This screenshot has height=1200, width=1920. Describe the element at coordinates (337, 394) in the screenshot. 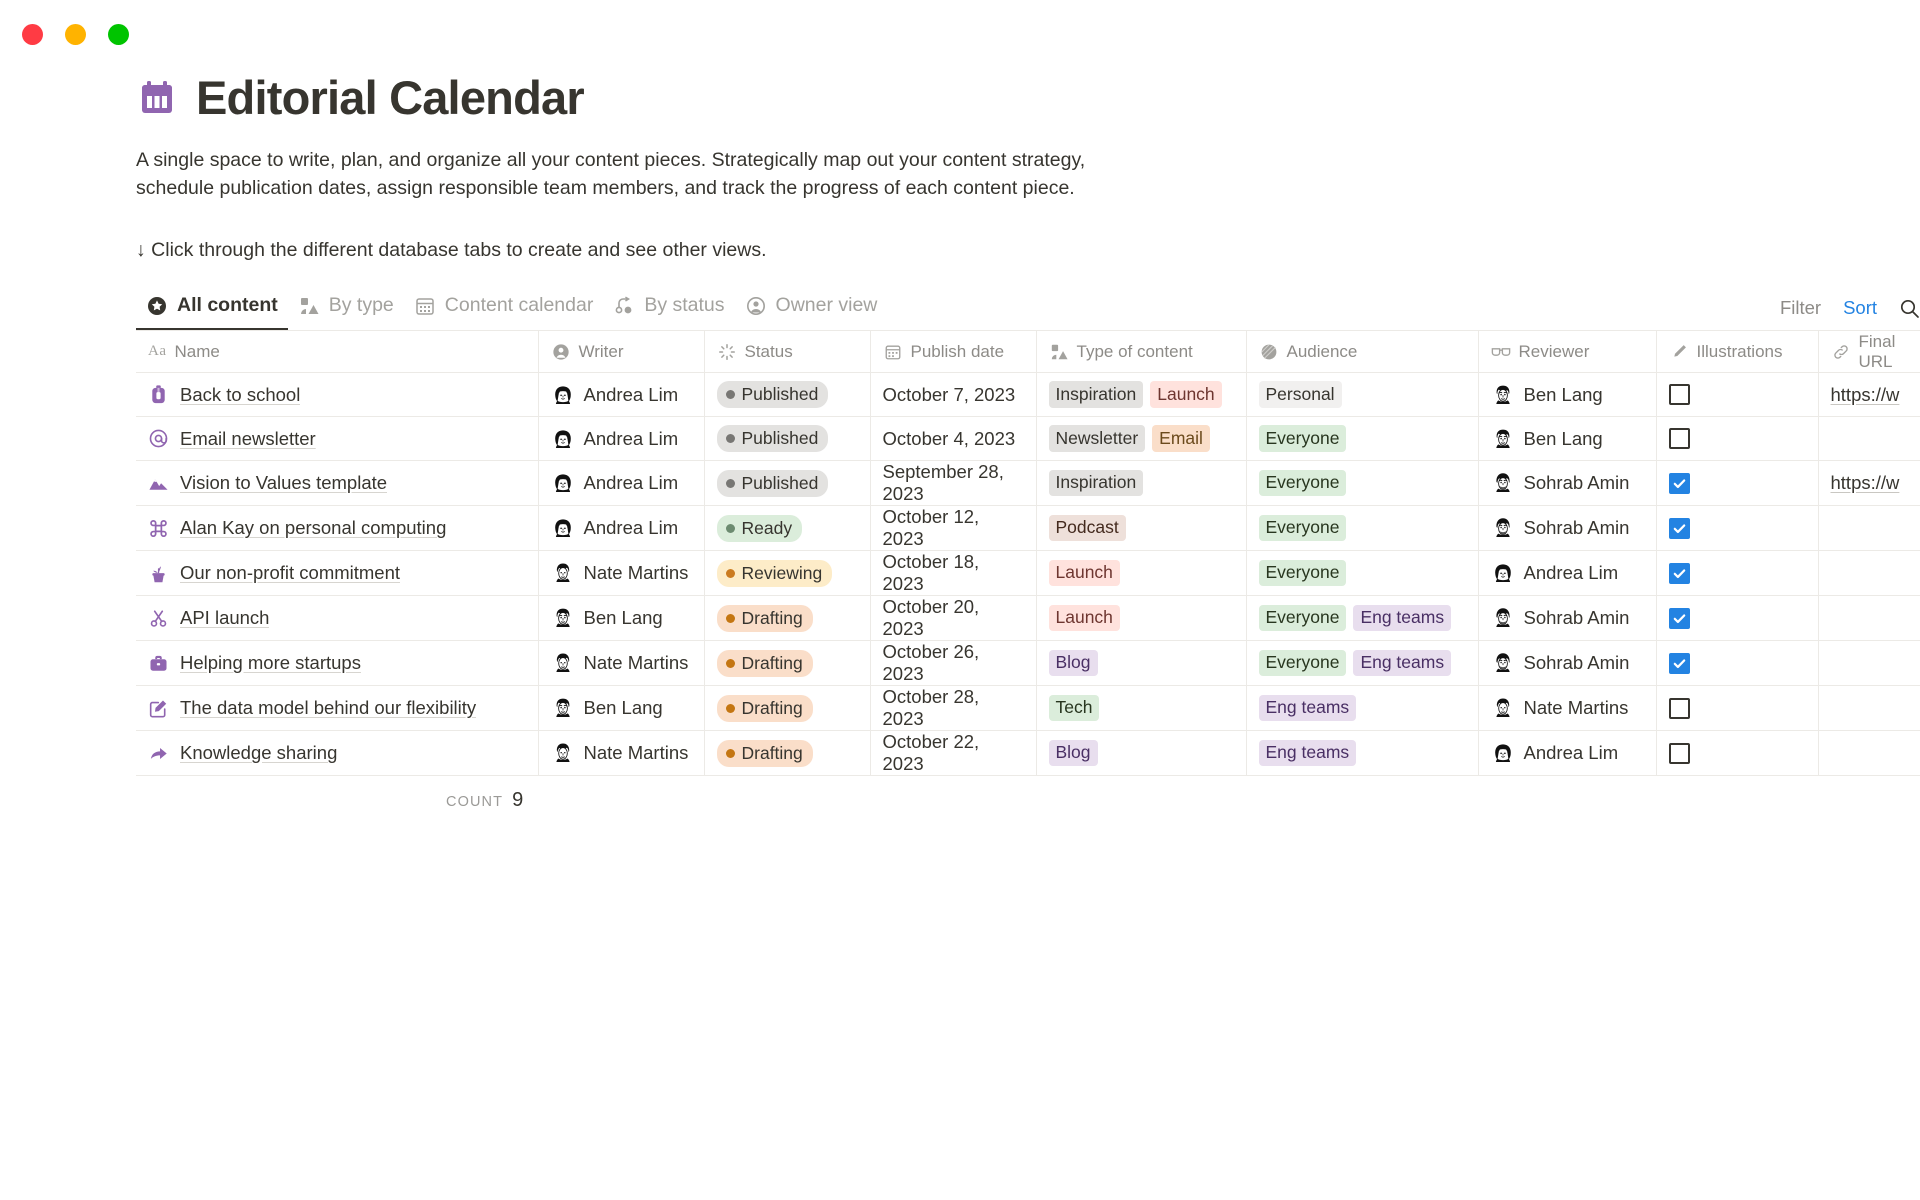

I see `cell-name: Back to school` at that location.